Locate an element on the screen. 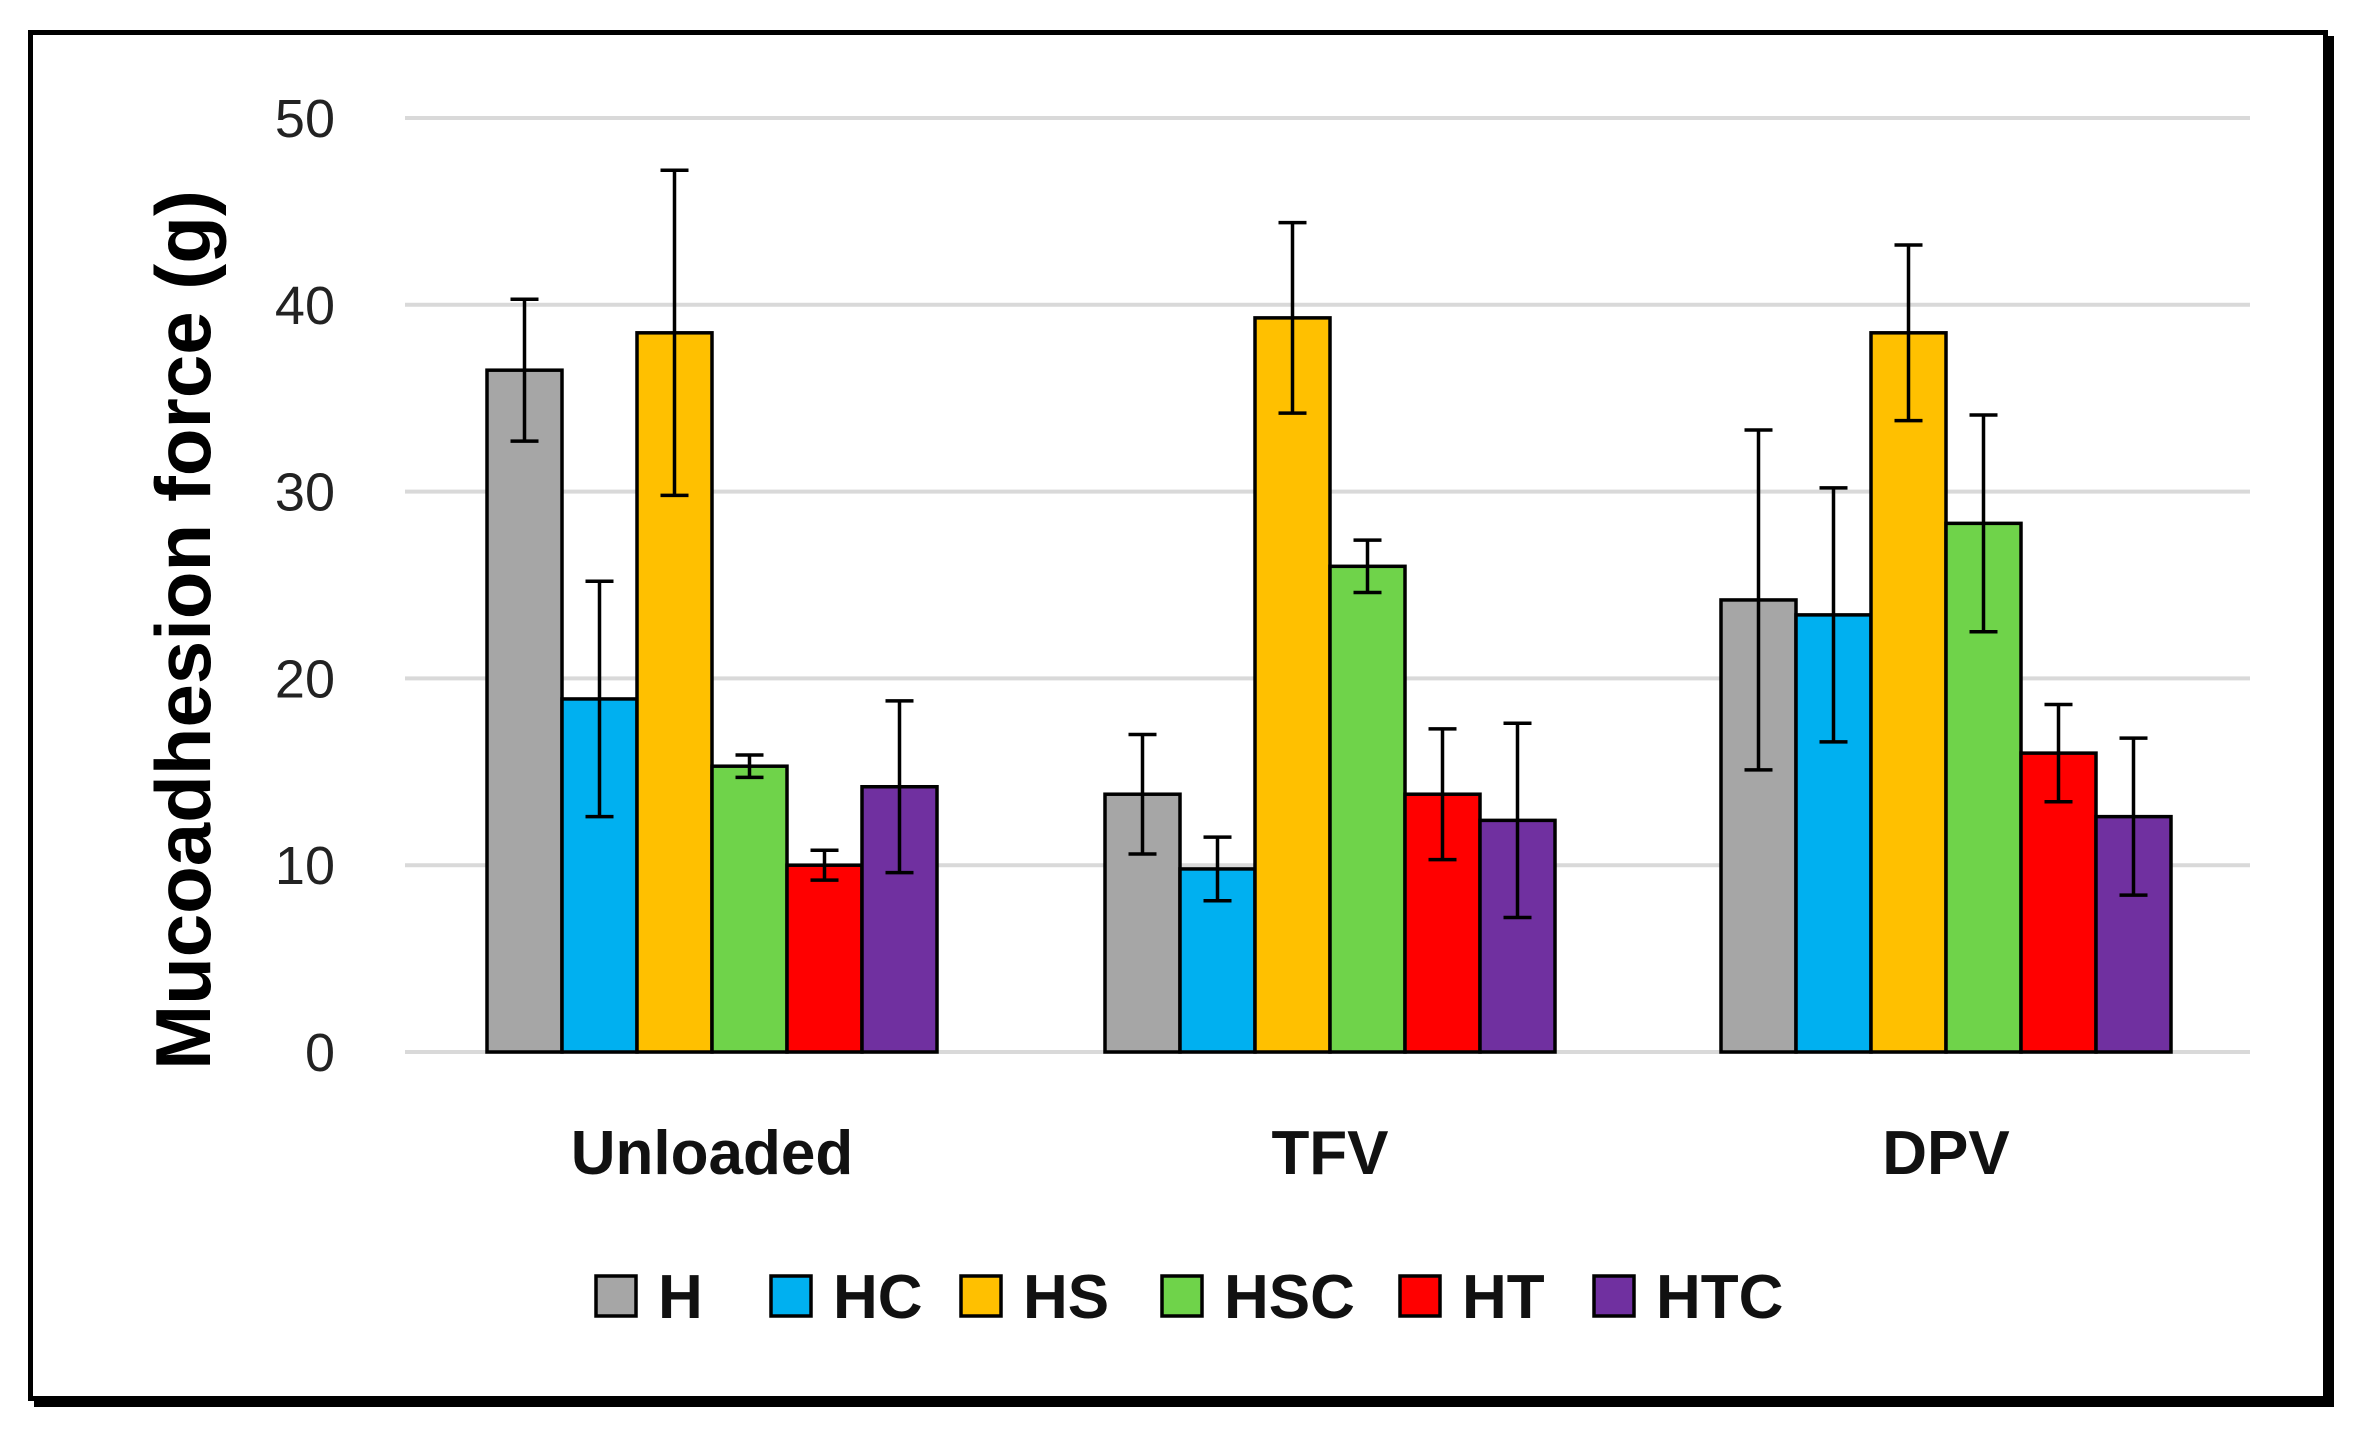 This screenshot has height=1437, width=2362. bar-hs-tfv is located at coordinates (1292, 685).